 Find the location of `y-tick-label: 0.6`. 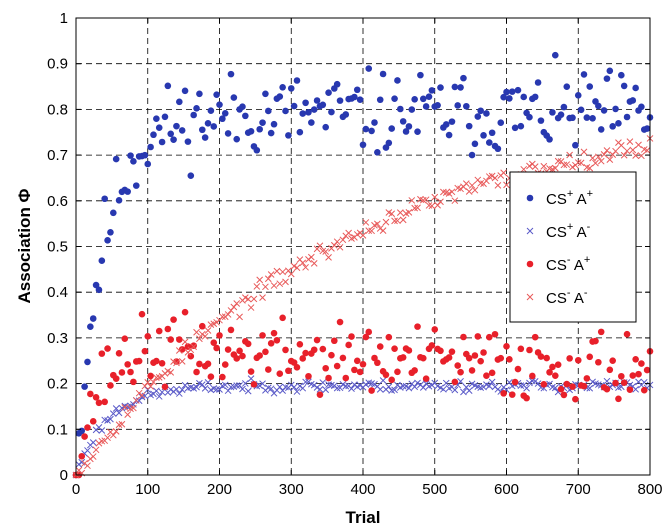

y-tick-label: 0.6 is located at coordinates (57, 201).